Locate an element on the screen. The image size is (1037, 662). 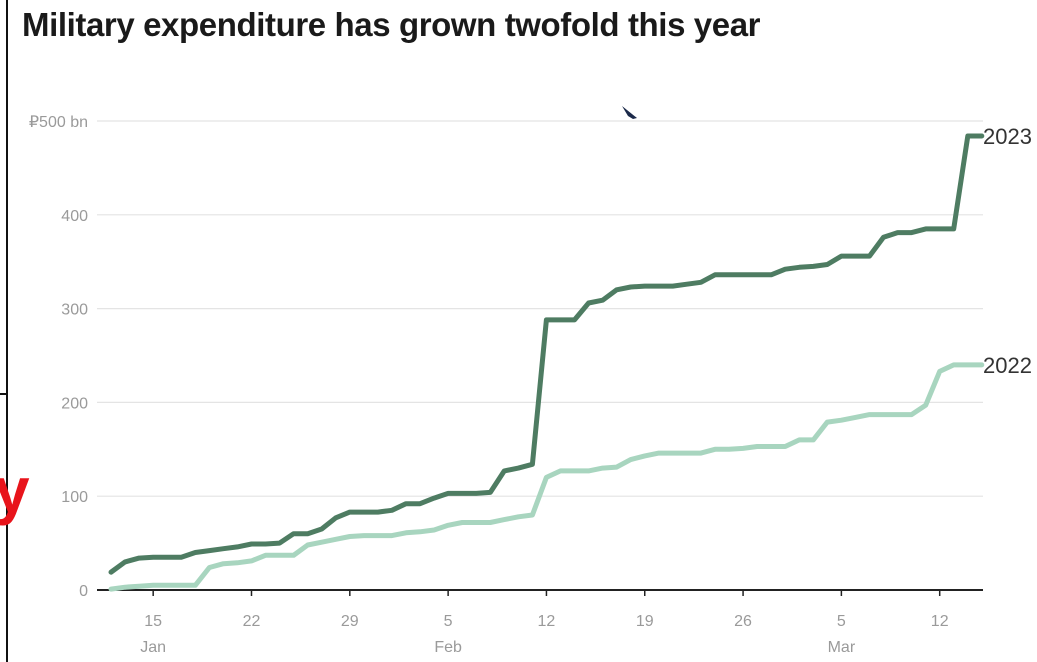
series-label-2023: 2023 is located at coordinates (1007, 136).